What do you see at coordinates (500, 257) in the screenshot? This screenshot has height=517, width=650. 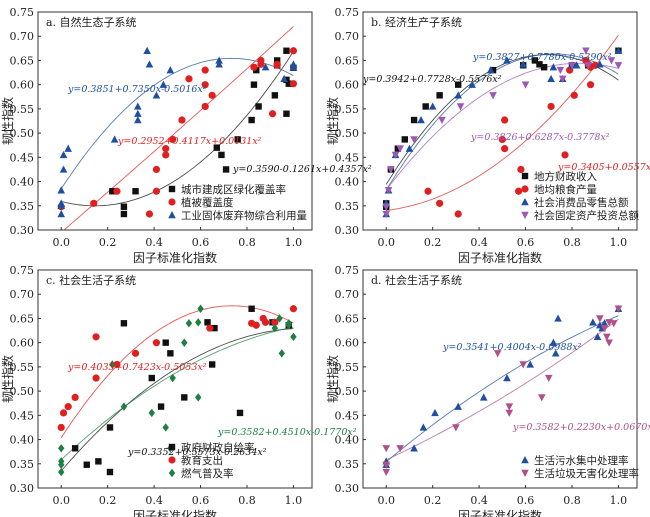 I see `x-axis-title: 因子标准化指数` at bounding box center [500, 257].